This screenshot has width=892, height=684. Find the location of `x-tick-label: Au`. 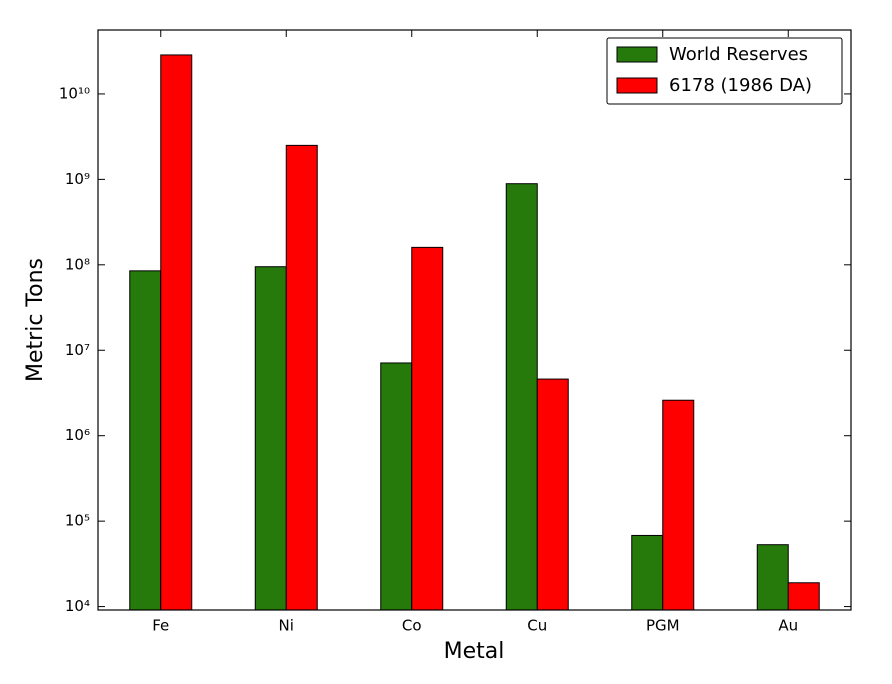

x-tick-label: Au is located at coordinates (788, 626).